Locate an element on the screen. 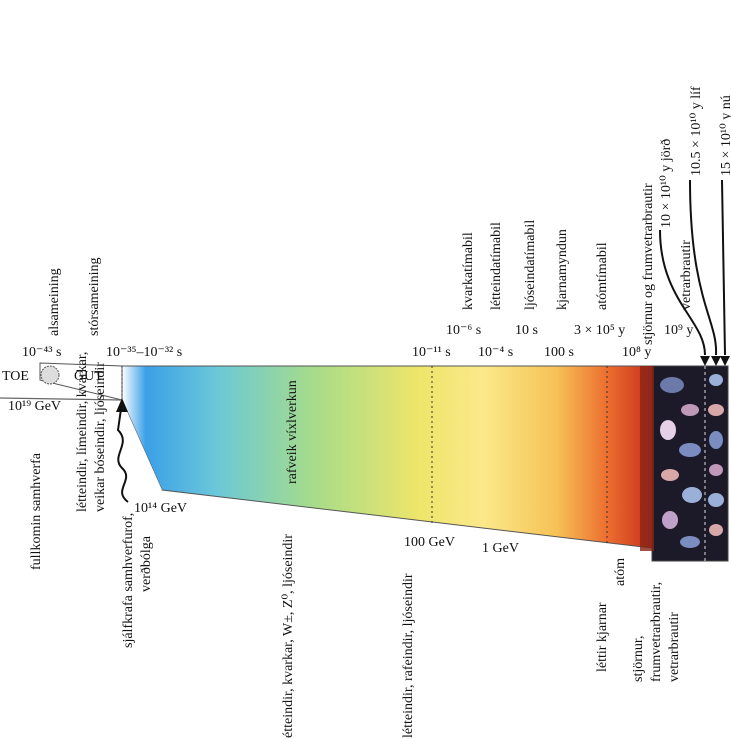  label-vetrarbrautir: vetrarbrautir is located at coordinates (686, 275).